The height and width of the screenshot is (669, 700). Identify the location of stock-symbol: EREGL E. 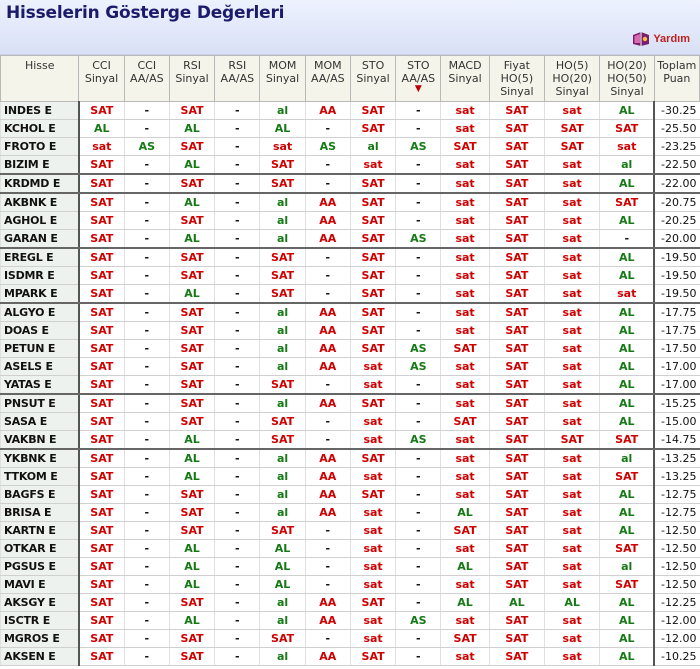
(40, 257).